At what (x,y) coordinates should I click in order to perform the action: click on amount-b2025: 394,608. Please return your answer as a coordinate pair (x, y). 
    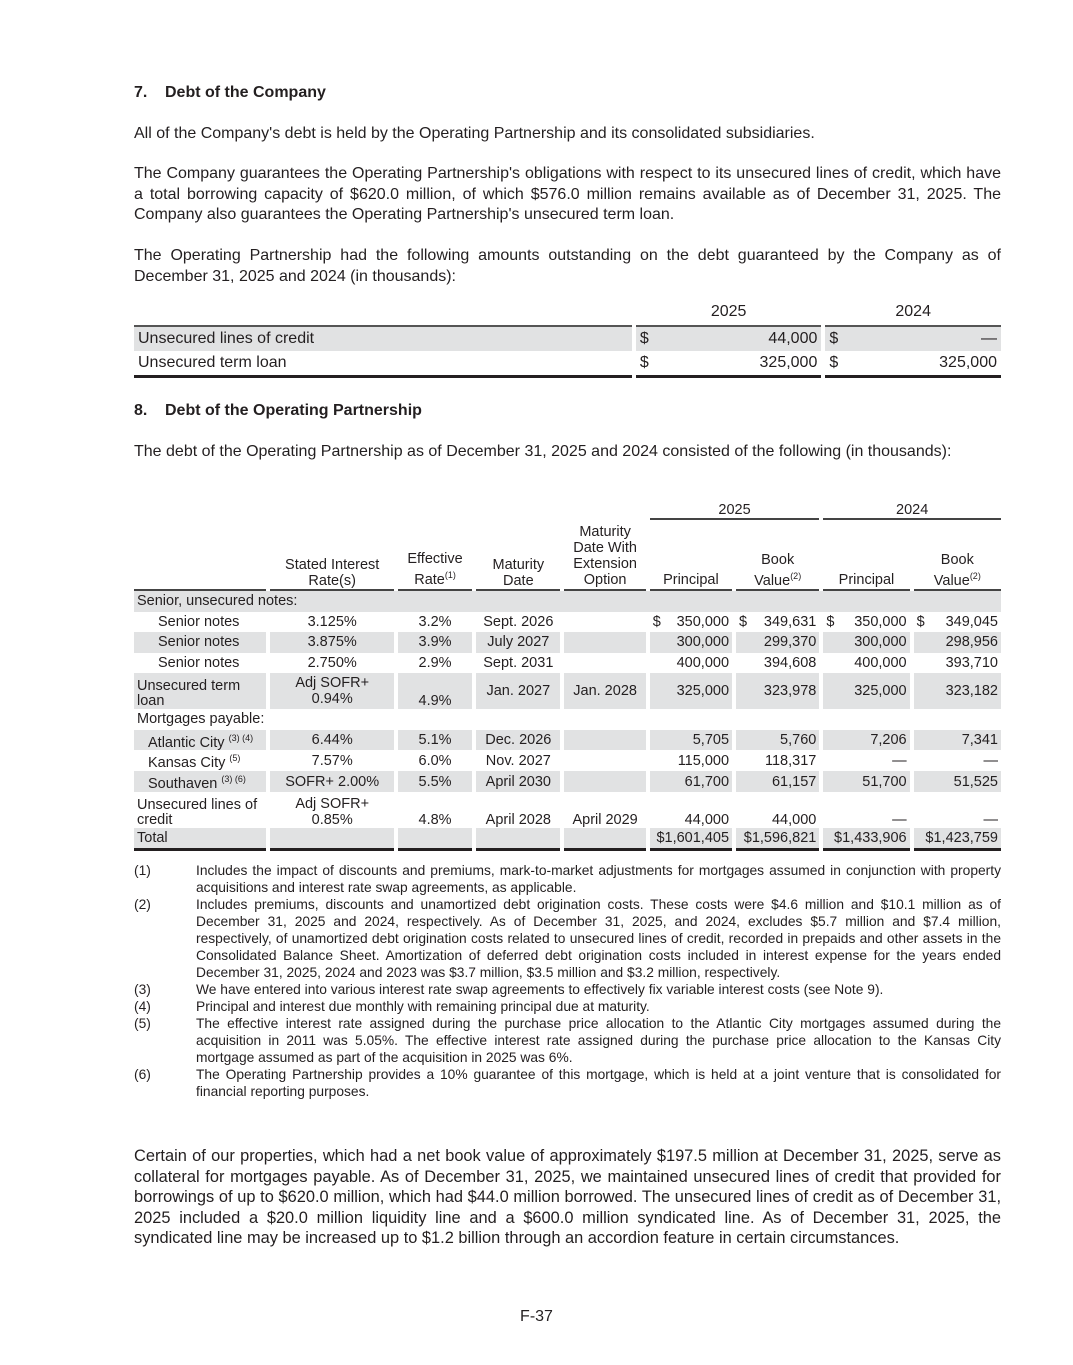
    Looking at the image, I should click on (777, 663).